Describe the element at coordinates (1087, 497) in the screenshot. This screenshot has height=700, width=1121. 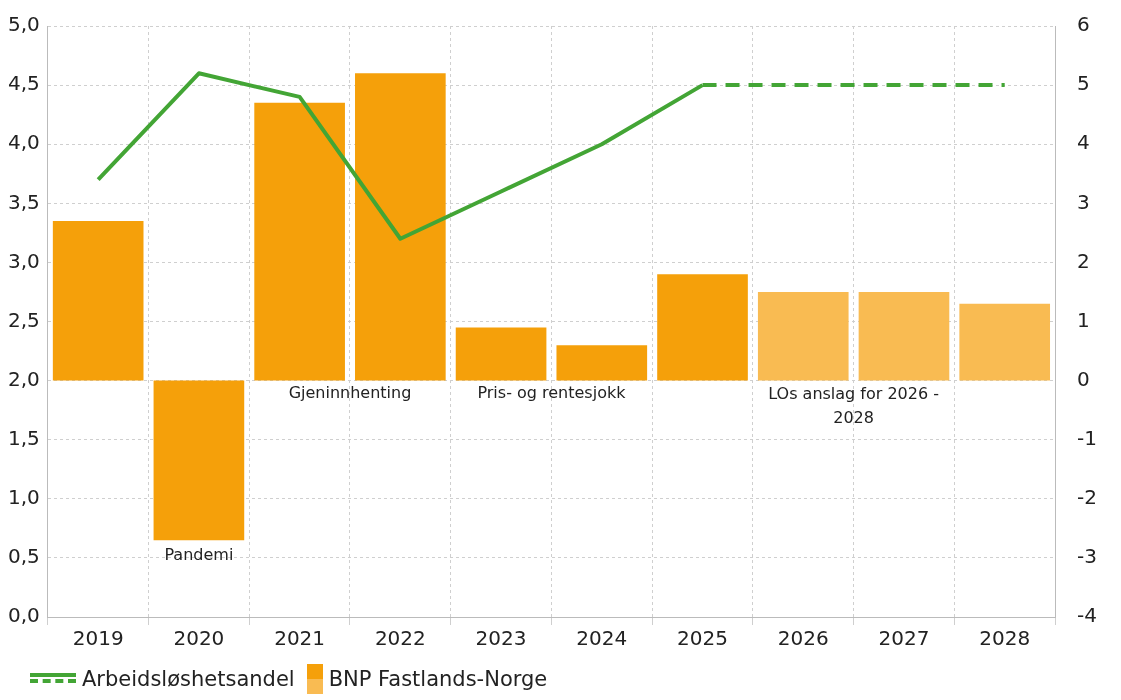
I see `y2-tick-label: -2` at that location.